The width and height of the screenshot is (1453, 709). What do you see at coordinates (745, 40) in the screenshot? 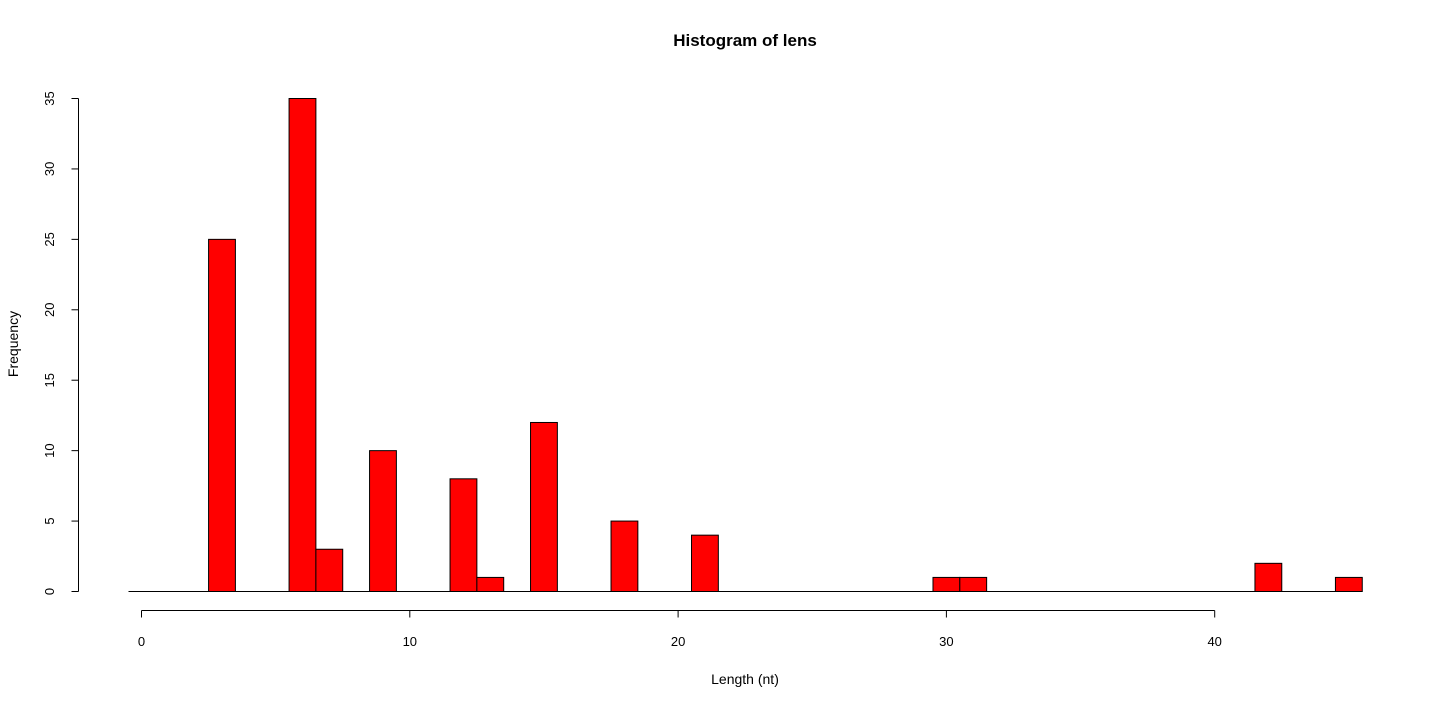
I see `chart-title: Histogram of lens` at bounding box center [745, 40].